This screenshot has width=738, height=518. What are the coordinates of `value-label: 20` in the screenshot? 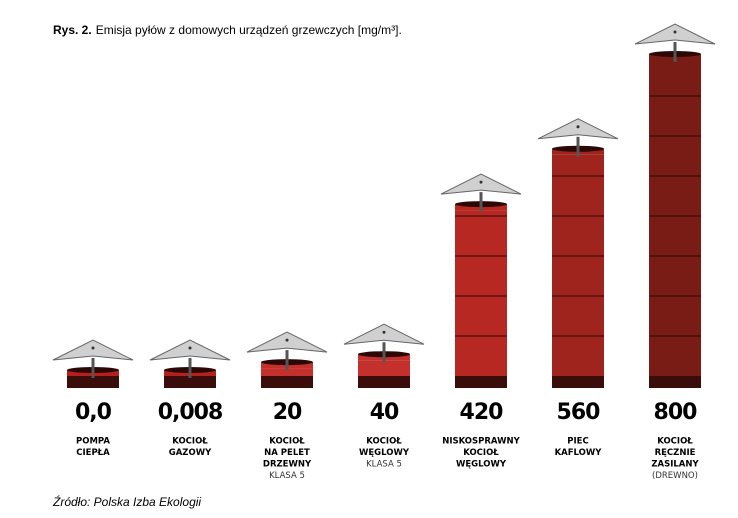 It's located at (287, 412).